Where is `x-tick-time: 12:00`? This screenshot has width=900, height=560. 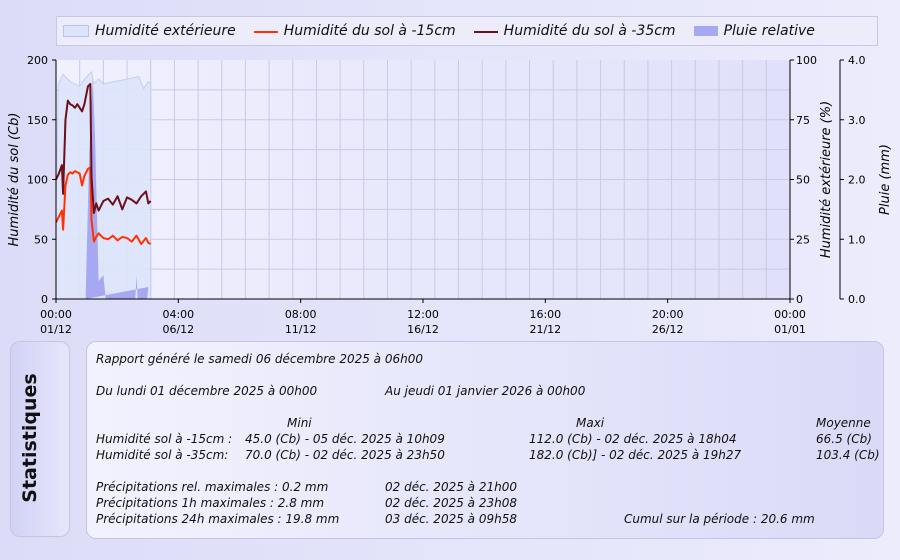
x-tick-time: 12:00 is located at coordinates (423, 314).